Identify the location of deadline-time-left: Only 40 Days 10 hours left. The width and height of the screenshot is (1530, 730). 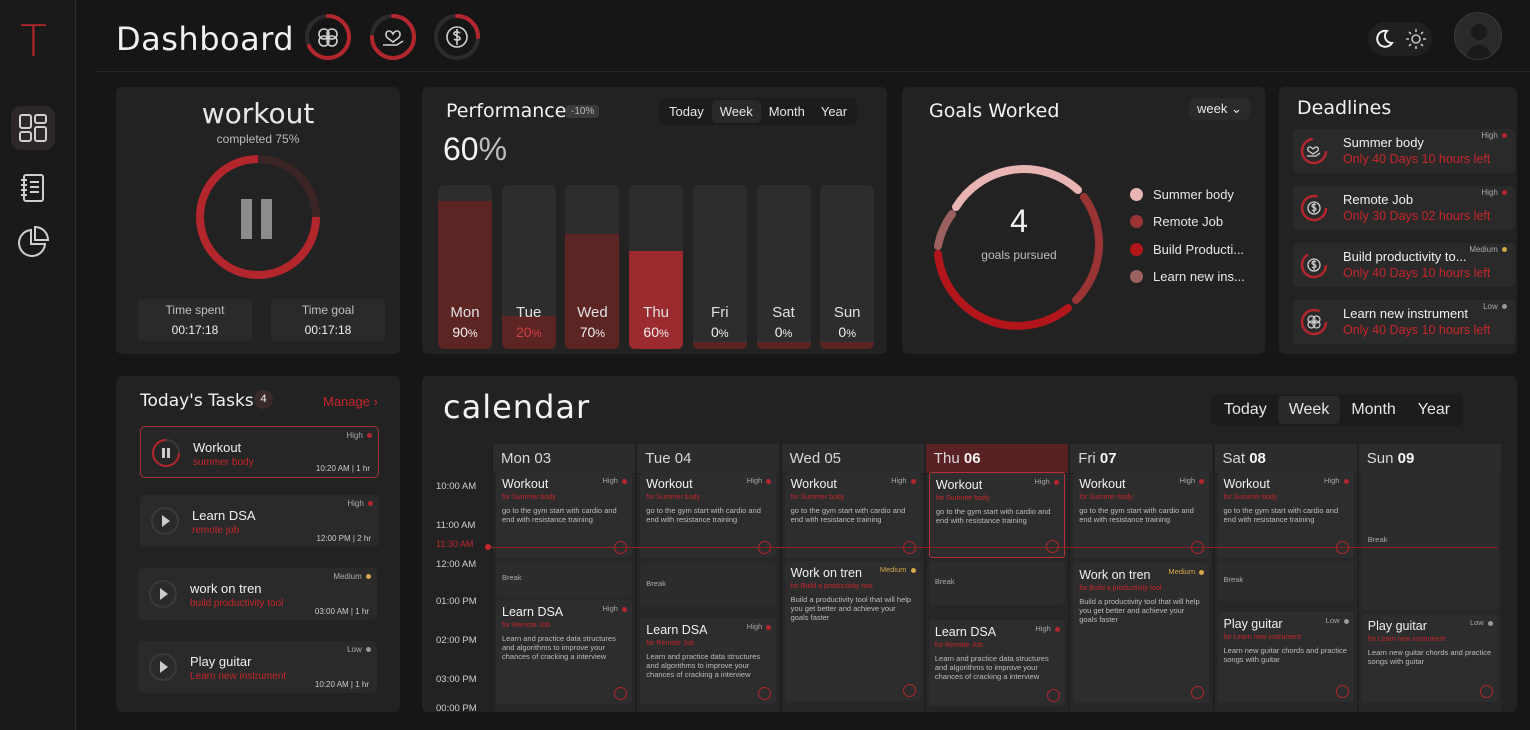
(1417, 159).